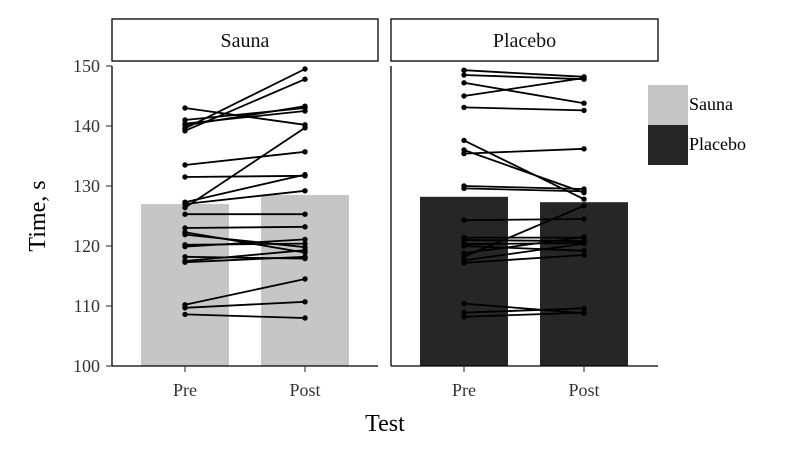 The width and height of the screenshot is (800, 450). Describe the element at coordinates (185, 390) in the screenshot. I see `x-tick-label-sauna-pre: Pre` at that location.